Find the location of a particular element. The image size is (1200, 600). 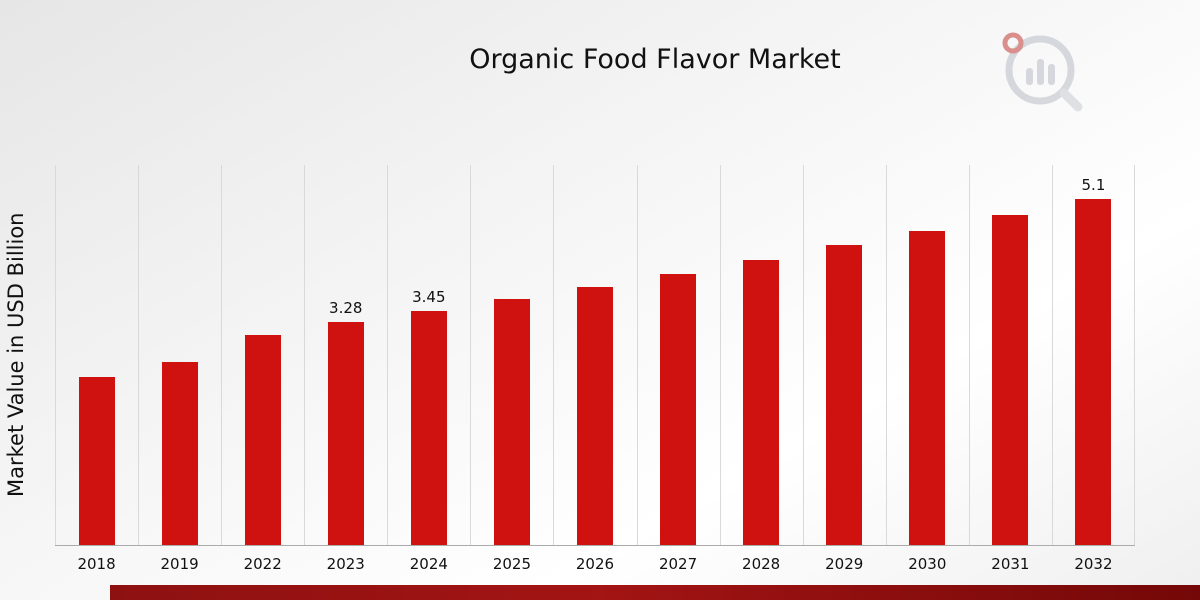

x-tick-label: 2032 is located at coordinates (1093, 564).